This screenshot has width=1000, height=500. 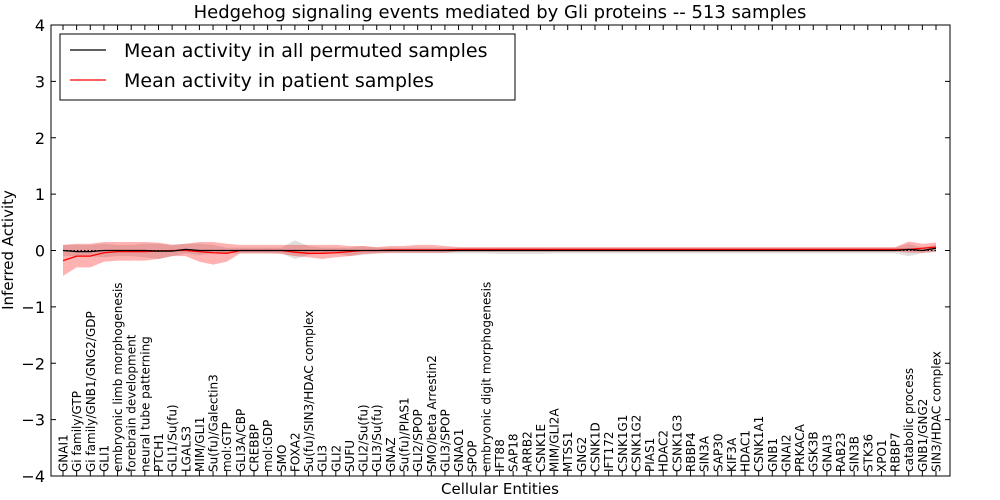 What do you see at coordinates (705, 453) in the screenshot?
I see `x-category-label: SIN3A` at bounding box center [705, 453].